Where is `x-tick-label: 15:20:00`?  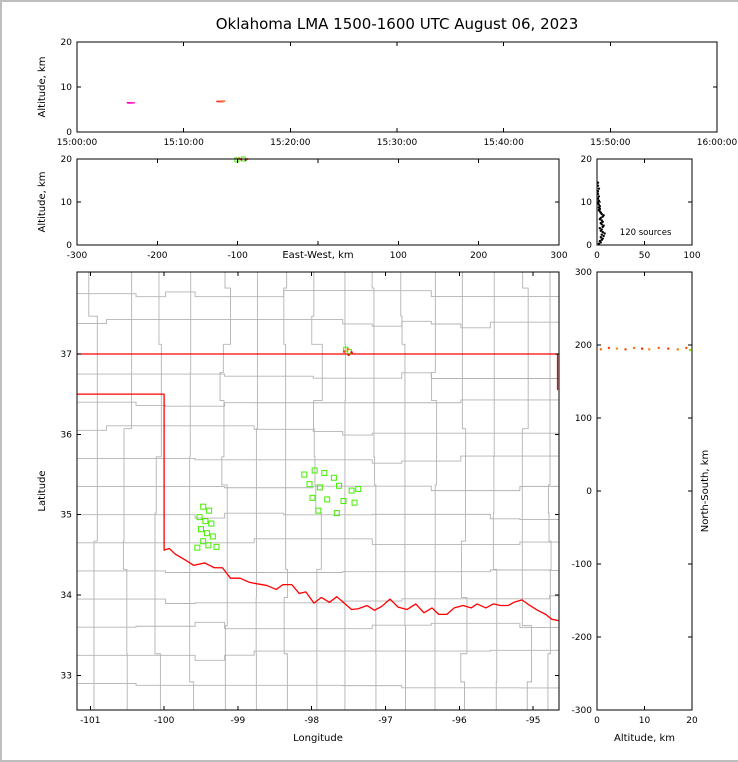 x-tick-label: 15:20:00 is located at coordinates (290, 143).